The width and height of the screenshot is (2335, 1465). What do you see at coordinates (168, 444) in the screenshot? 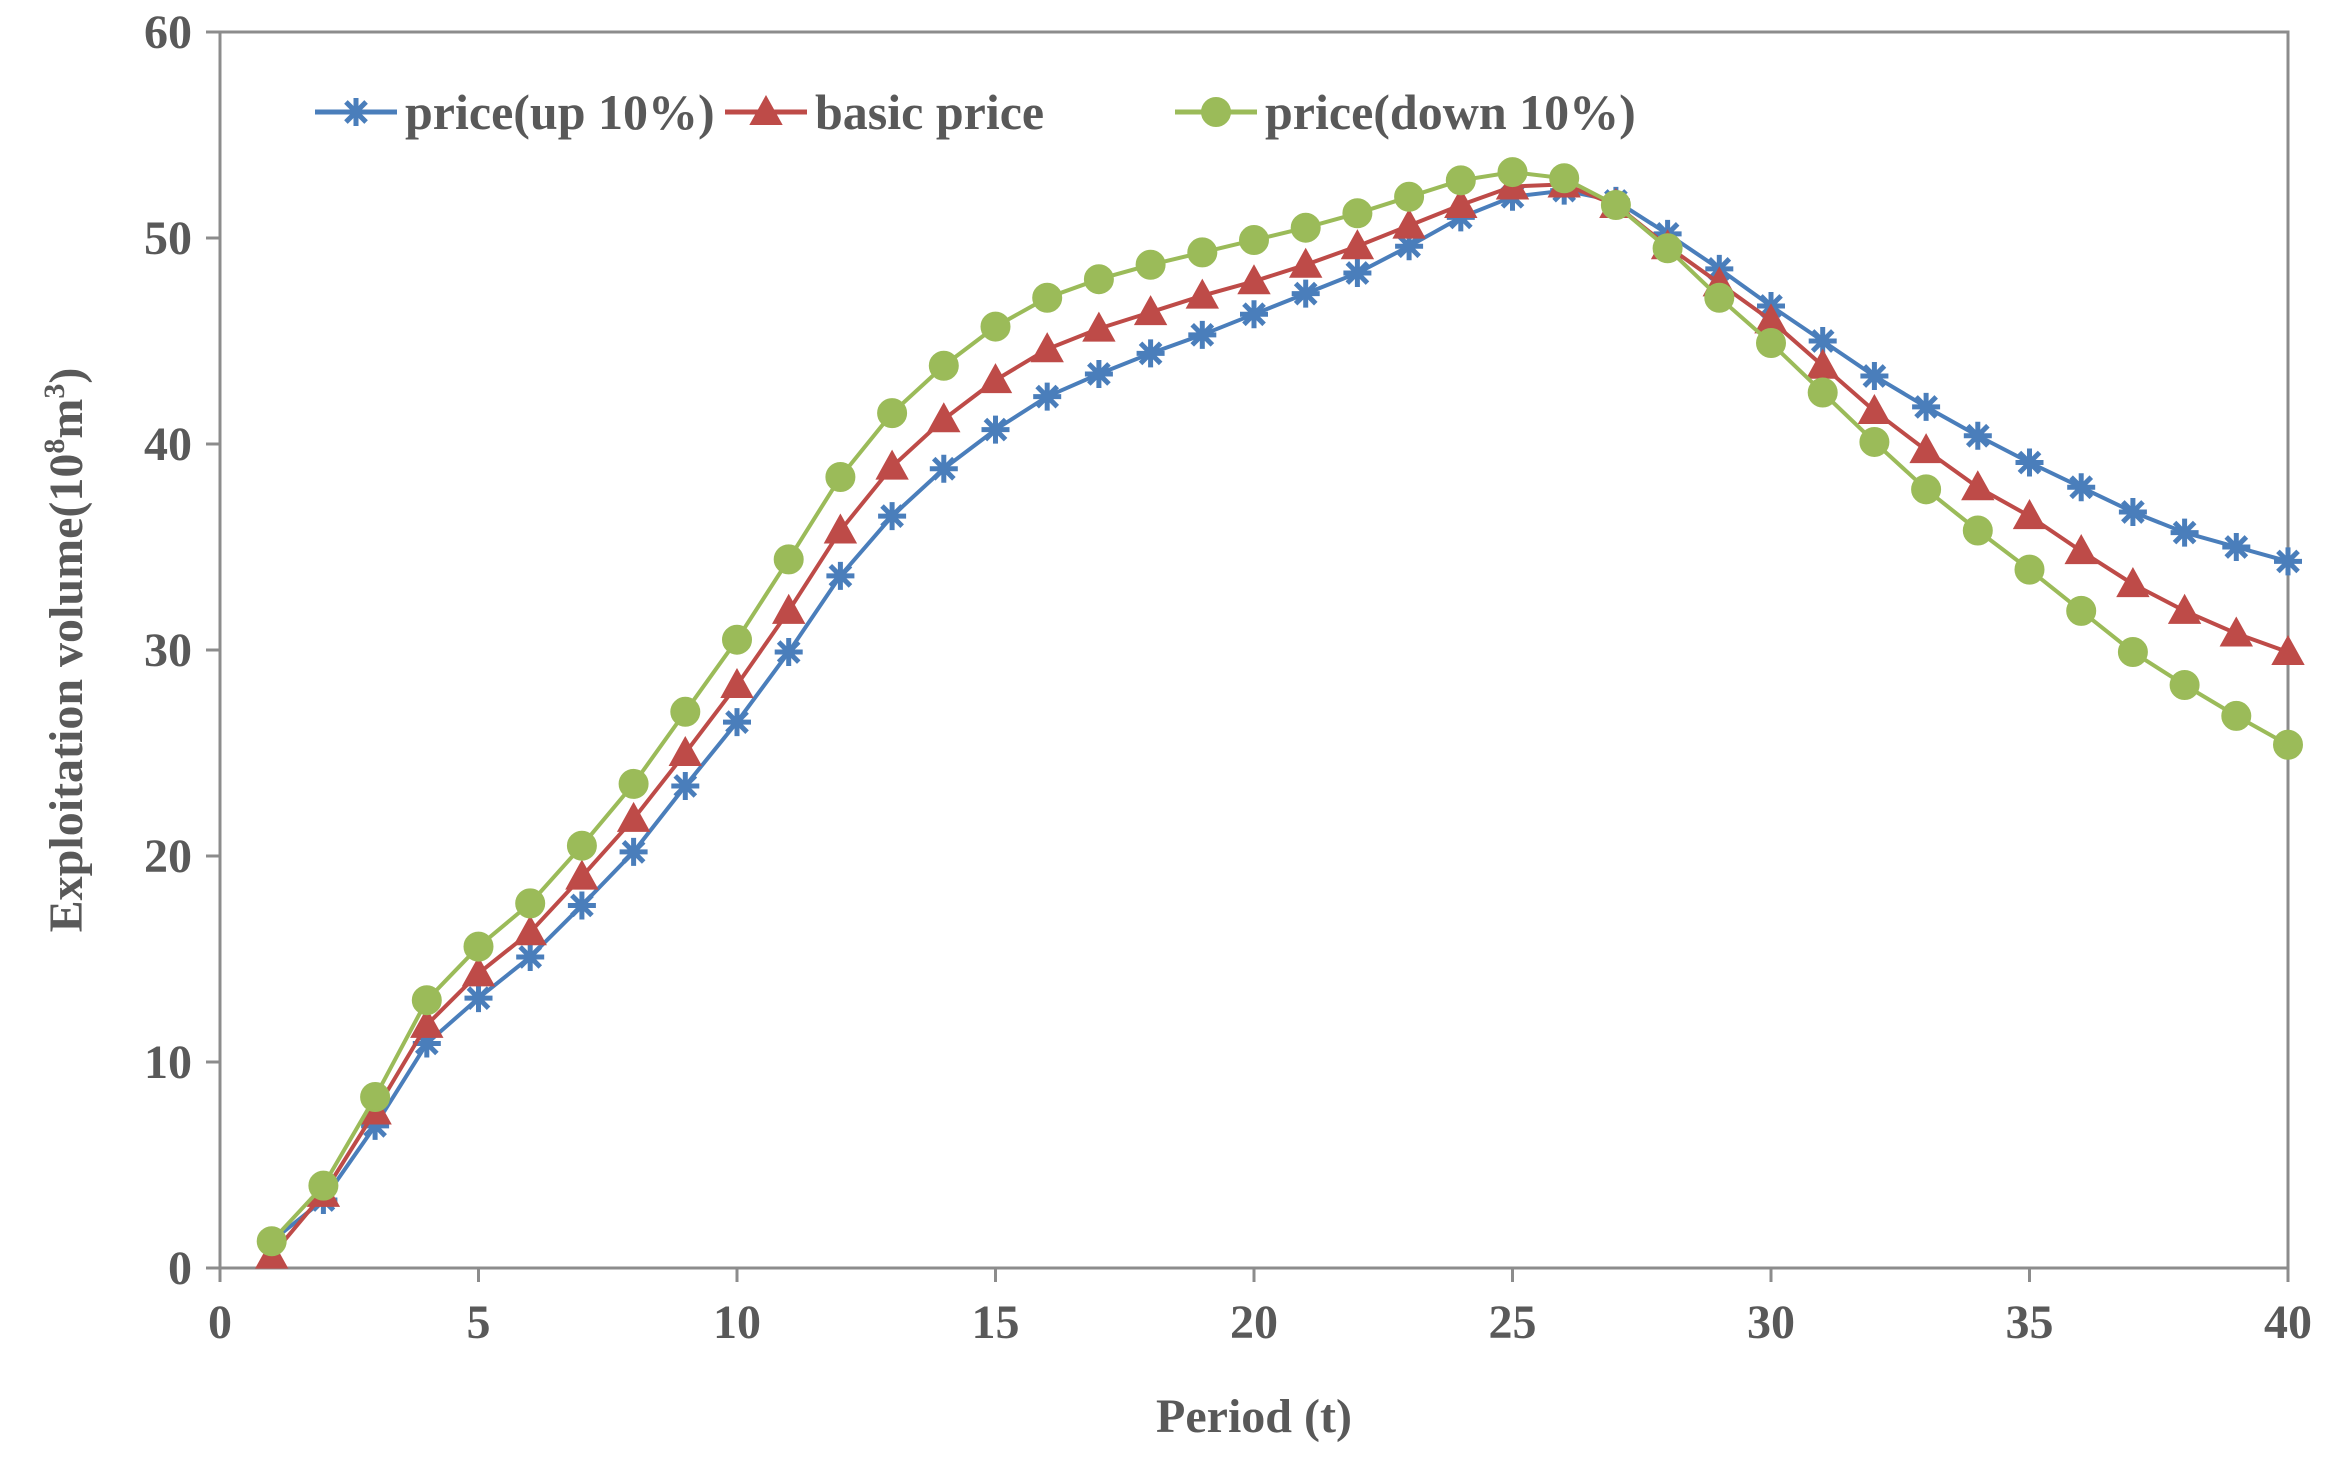
I see `y-tick-label: 40` at bounding box center [168, 444].